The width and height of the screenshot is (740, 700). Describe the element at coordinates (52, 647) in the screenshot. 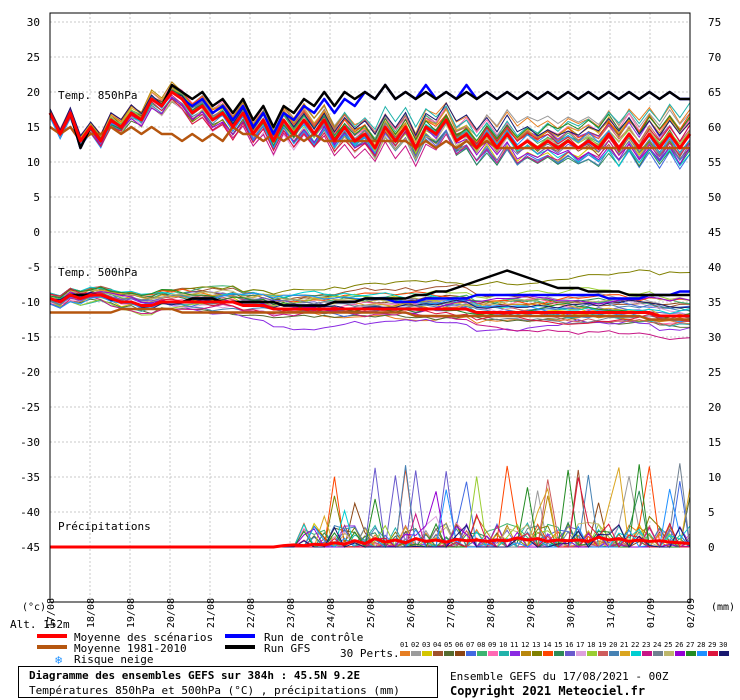

I see `legend-clim-swatch` at that location.